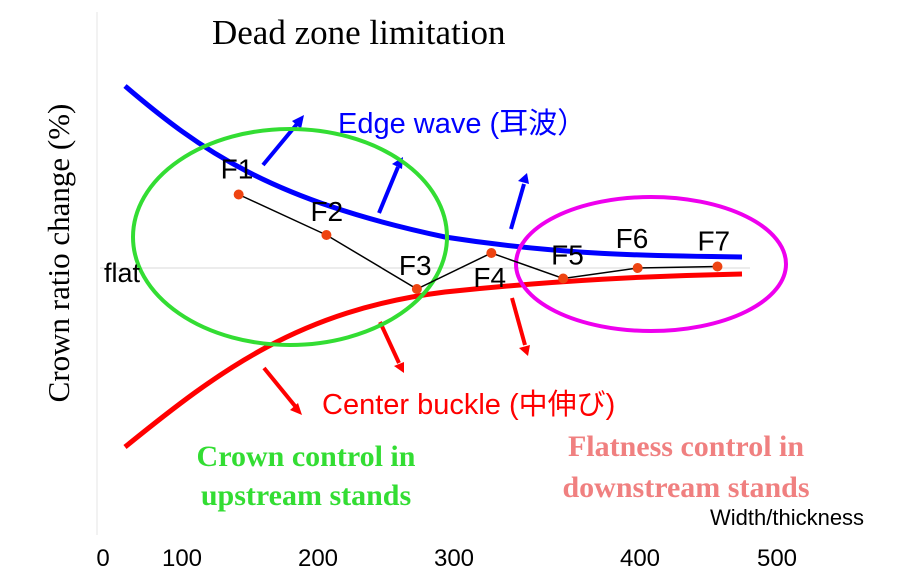  What do you see at coordinates (489, 277) in the screenshot?
I see `stand-label-f4: F4` at bounding box center [489, 277].